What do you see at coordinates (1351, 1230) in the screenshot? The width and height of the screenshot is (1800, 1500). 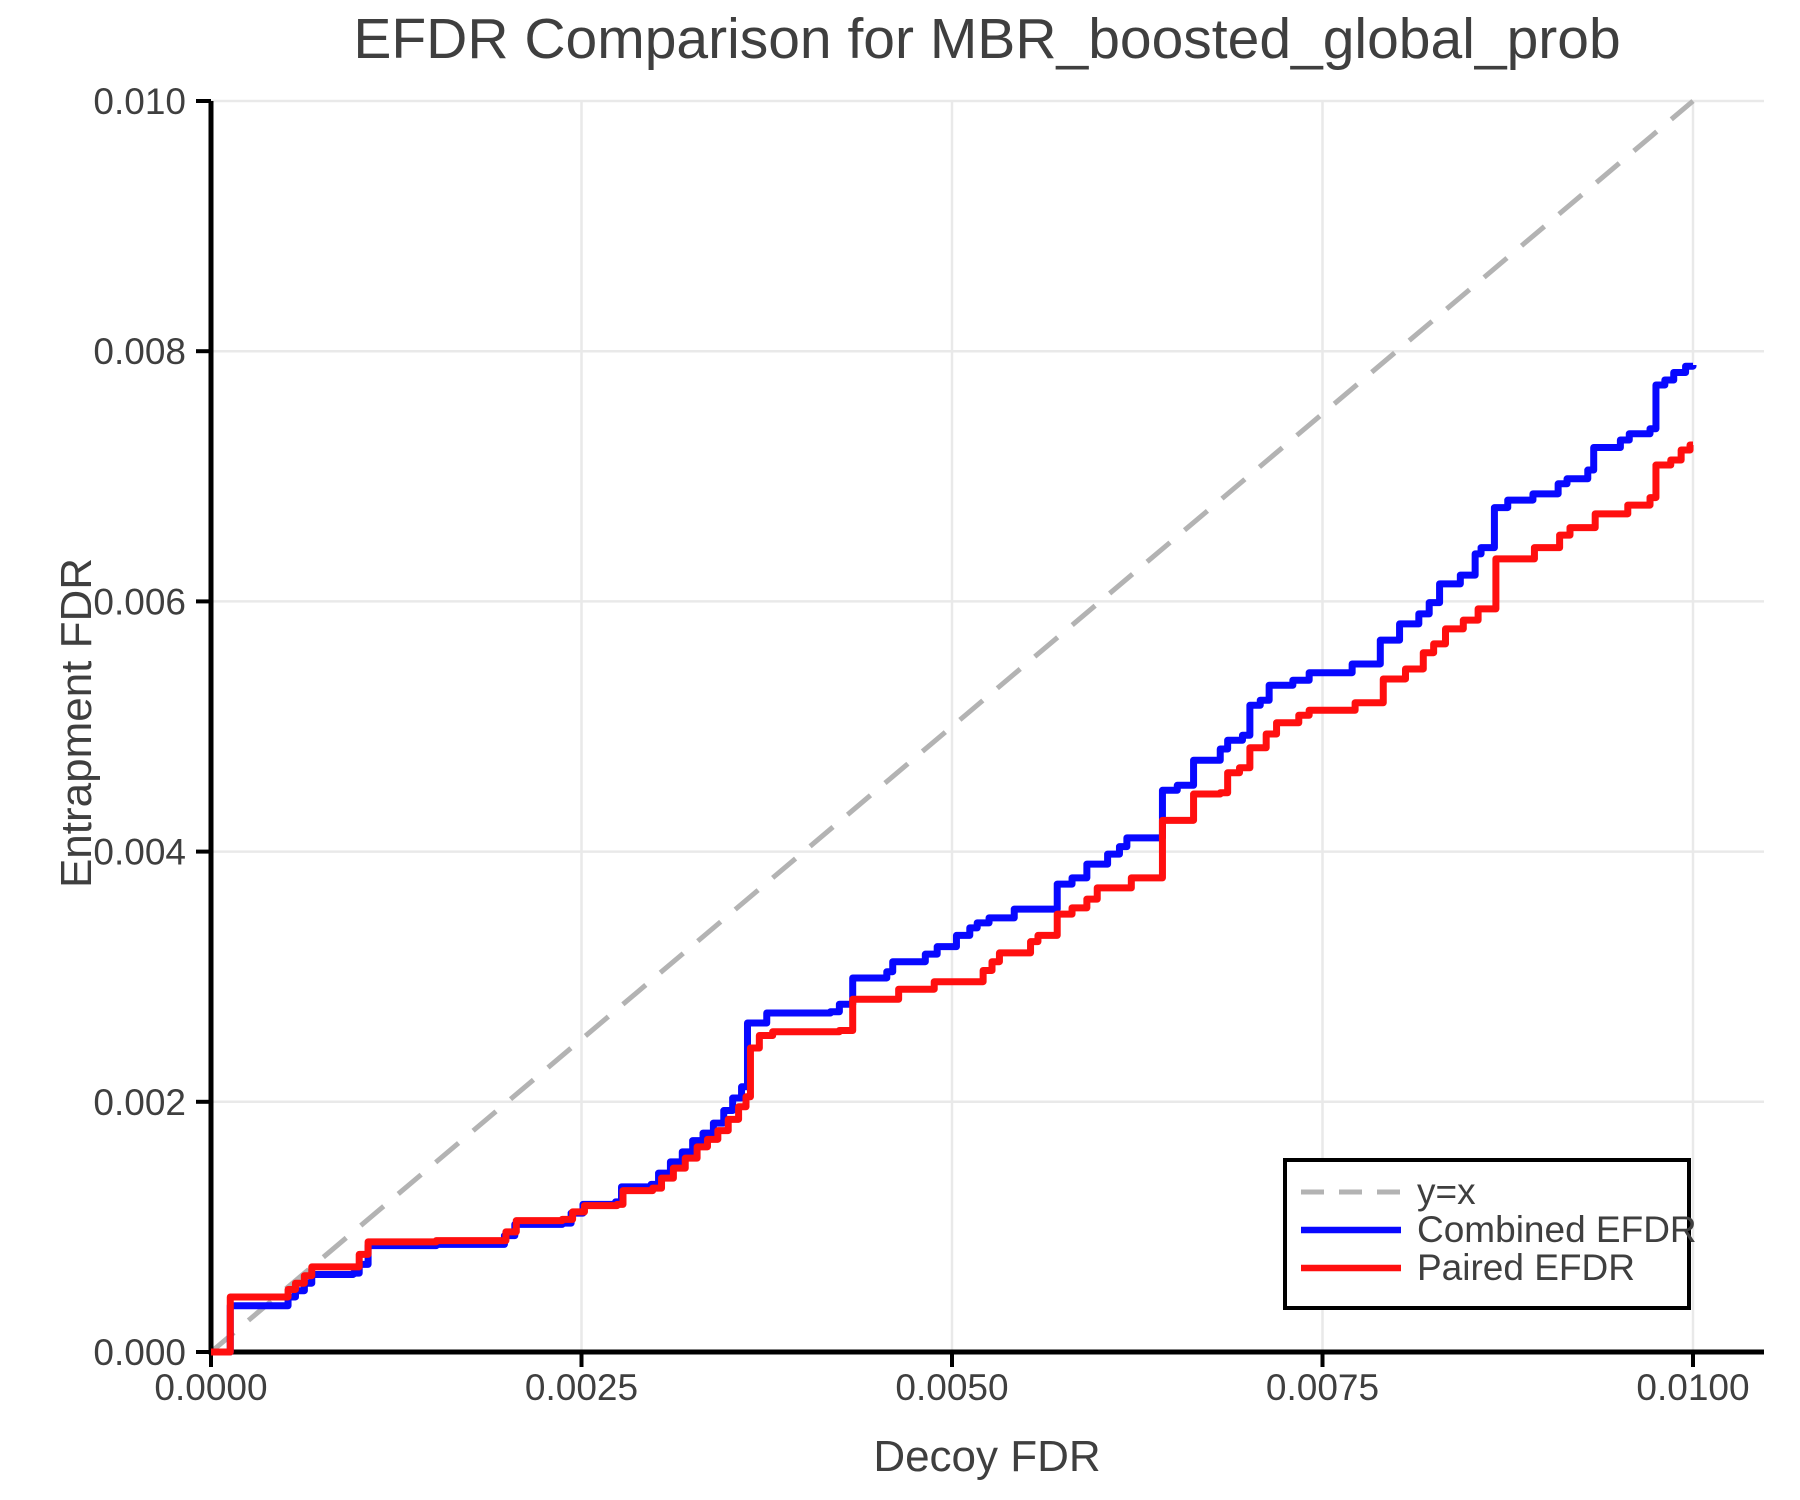 I see `legend-blue-line-sample` at bounding box center [1351, 1230].